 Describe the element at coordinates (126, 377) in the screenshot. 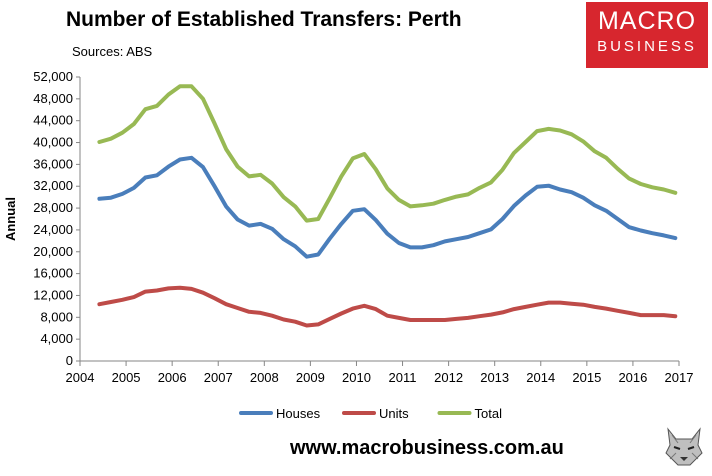

I see `x-tick-label: 2005` at that location.